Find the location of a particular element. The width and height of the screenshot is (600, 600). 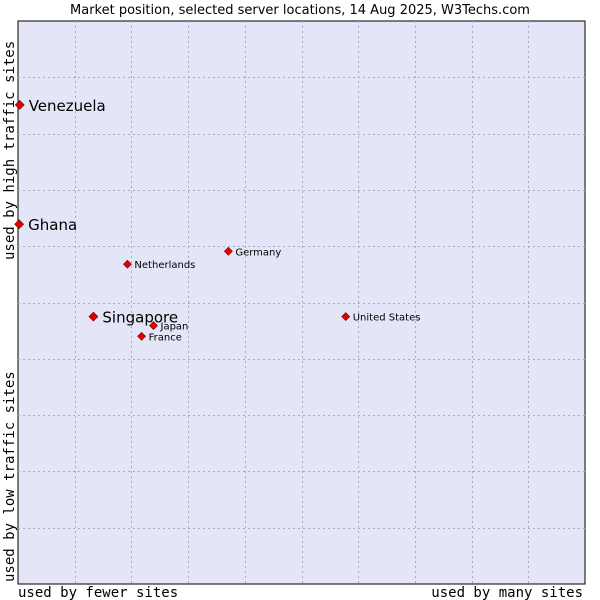

x-axis-label-low: used by fewer sites is located at coordinates (98, 592).